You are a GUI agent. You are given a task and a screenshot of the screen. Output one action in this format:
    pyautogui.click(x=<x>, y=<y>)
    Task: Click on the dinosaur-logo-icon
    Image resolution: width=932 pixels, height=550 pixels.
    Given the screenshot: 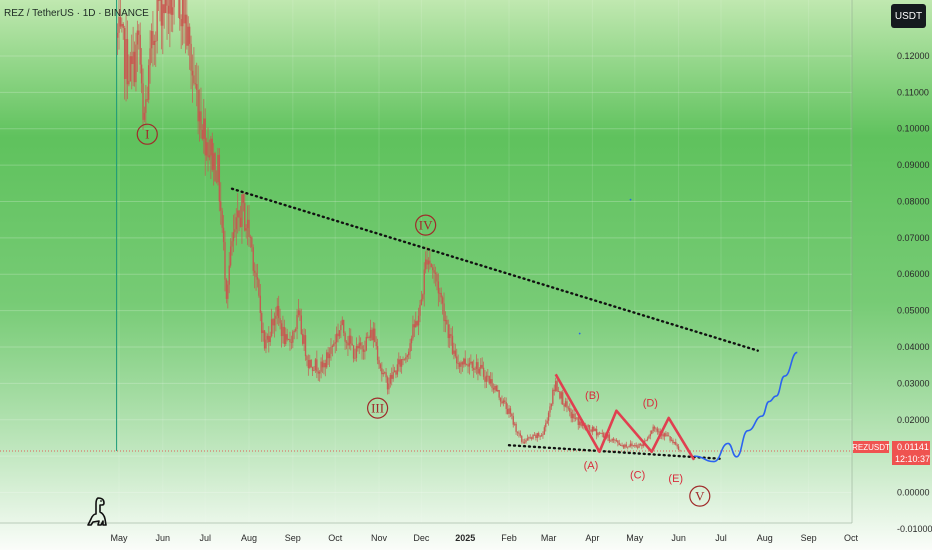 What is the action you would take?
    pyautogui.click(x=97, y=511)
    